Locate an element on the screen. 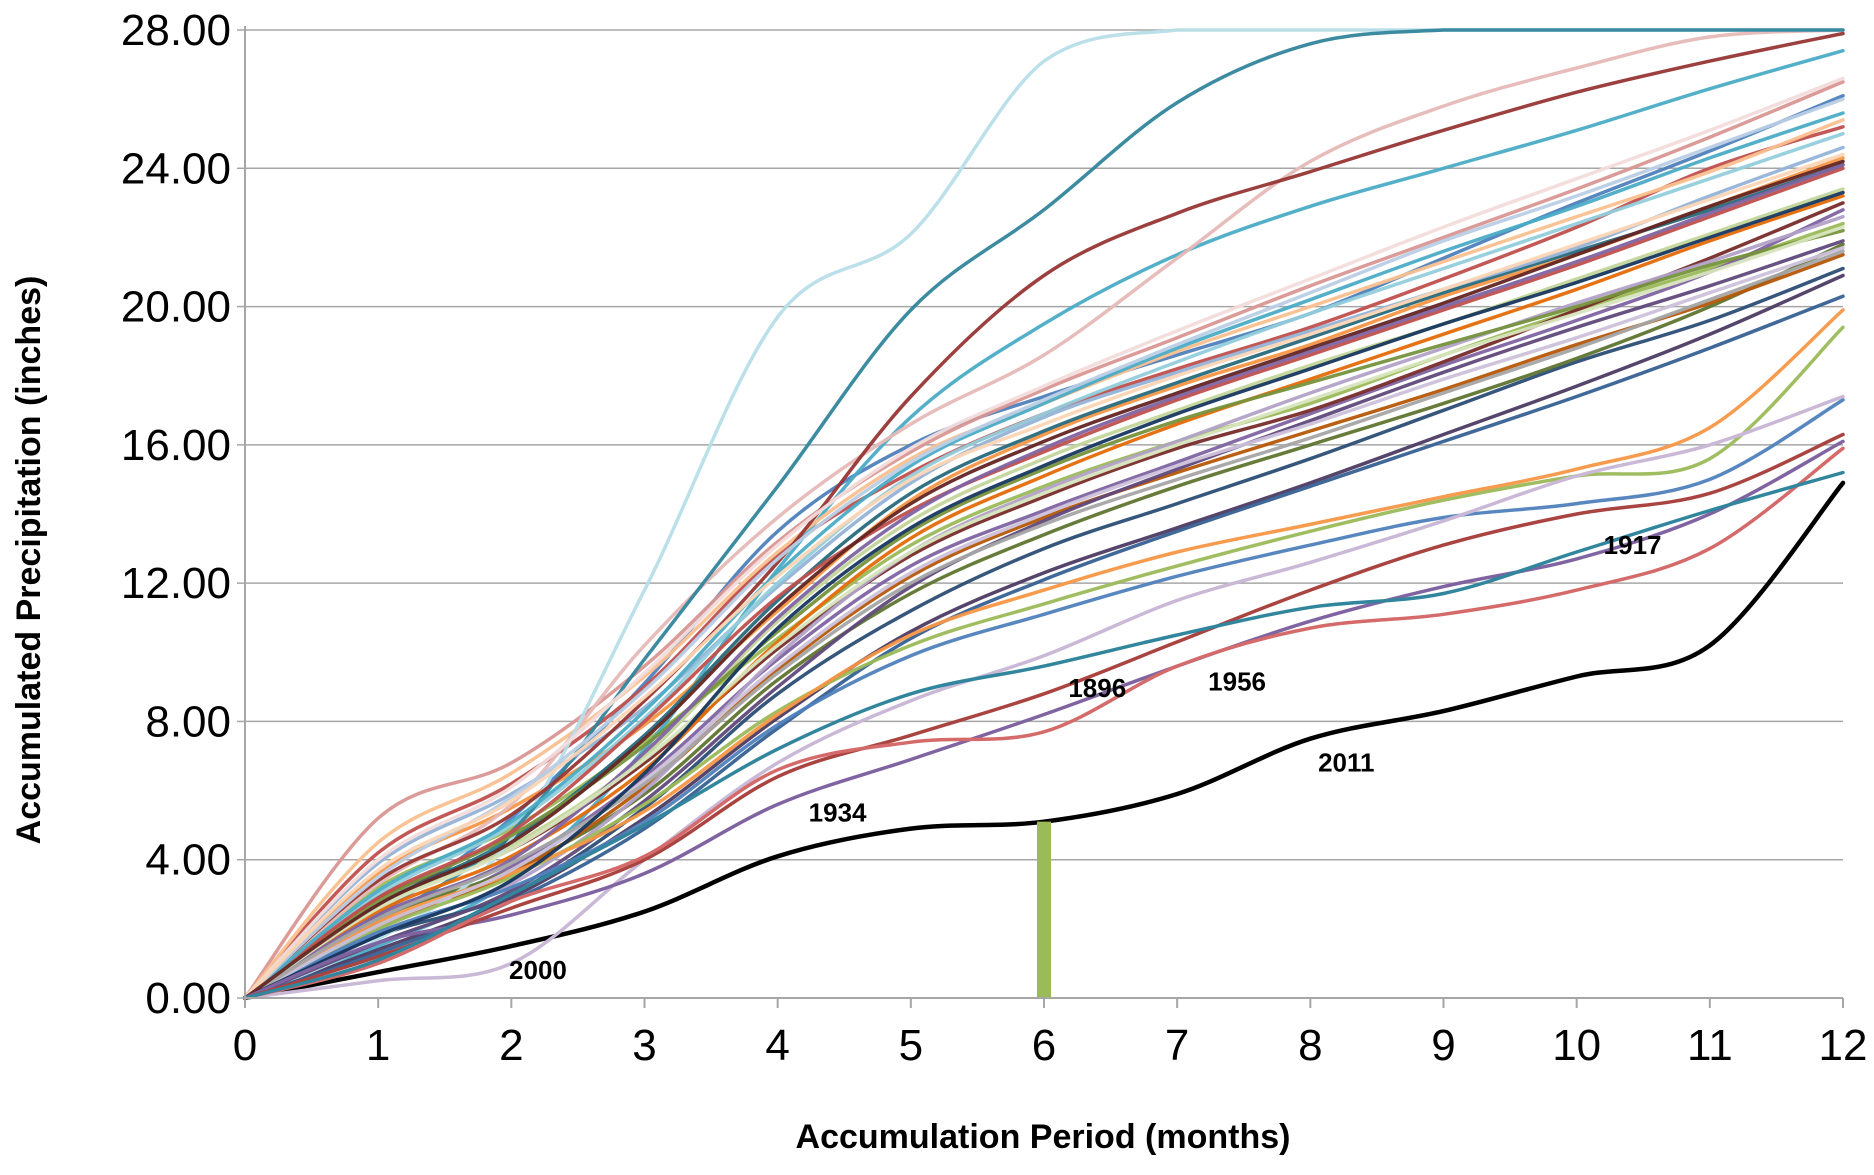 The height and width of the screenshot is (1175, 1874). x-tick-label: 6 is located at coordinates (1044, 1045).